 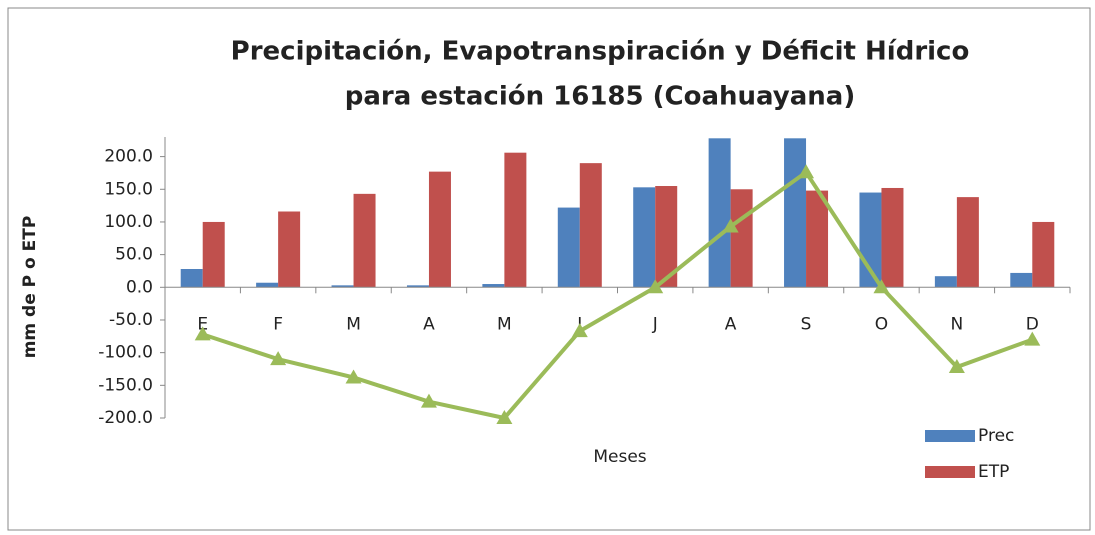 I want to click on y-tick-label: -150.0, so click(x=125, y=385).